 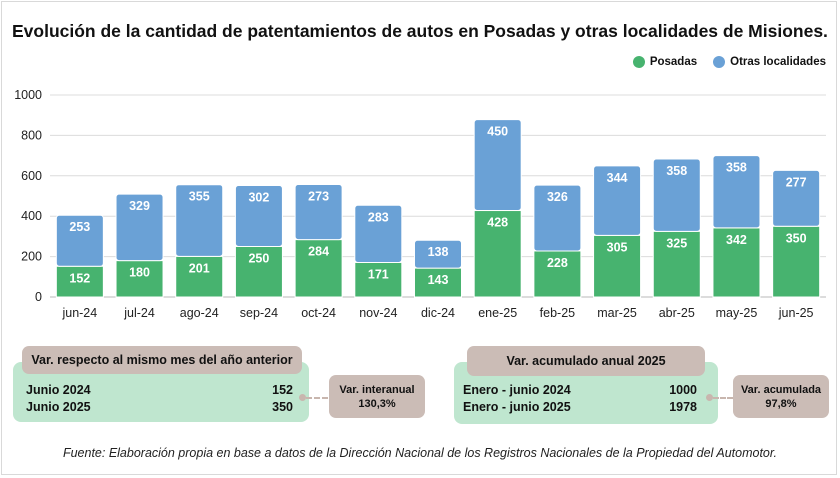 What do you see at coordinates (139, 206) in the screenshot?
I see `data-label: 329` at bounding box center [139, 206].